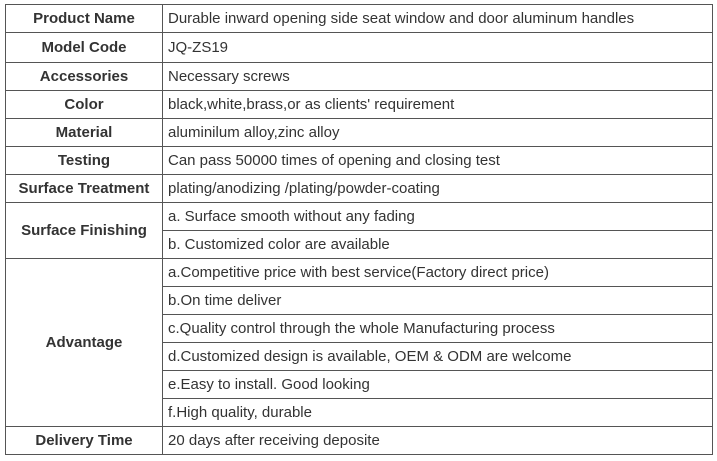 This screenshot has width=717, height=461. What do you see at coordinates (84, 47) in the screenshot?
I see `spec-label: Model Code` at bounding box center [84, 47].